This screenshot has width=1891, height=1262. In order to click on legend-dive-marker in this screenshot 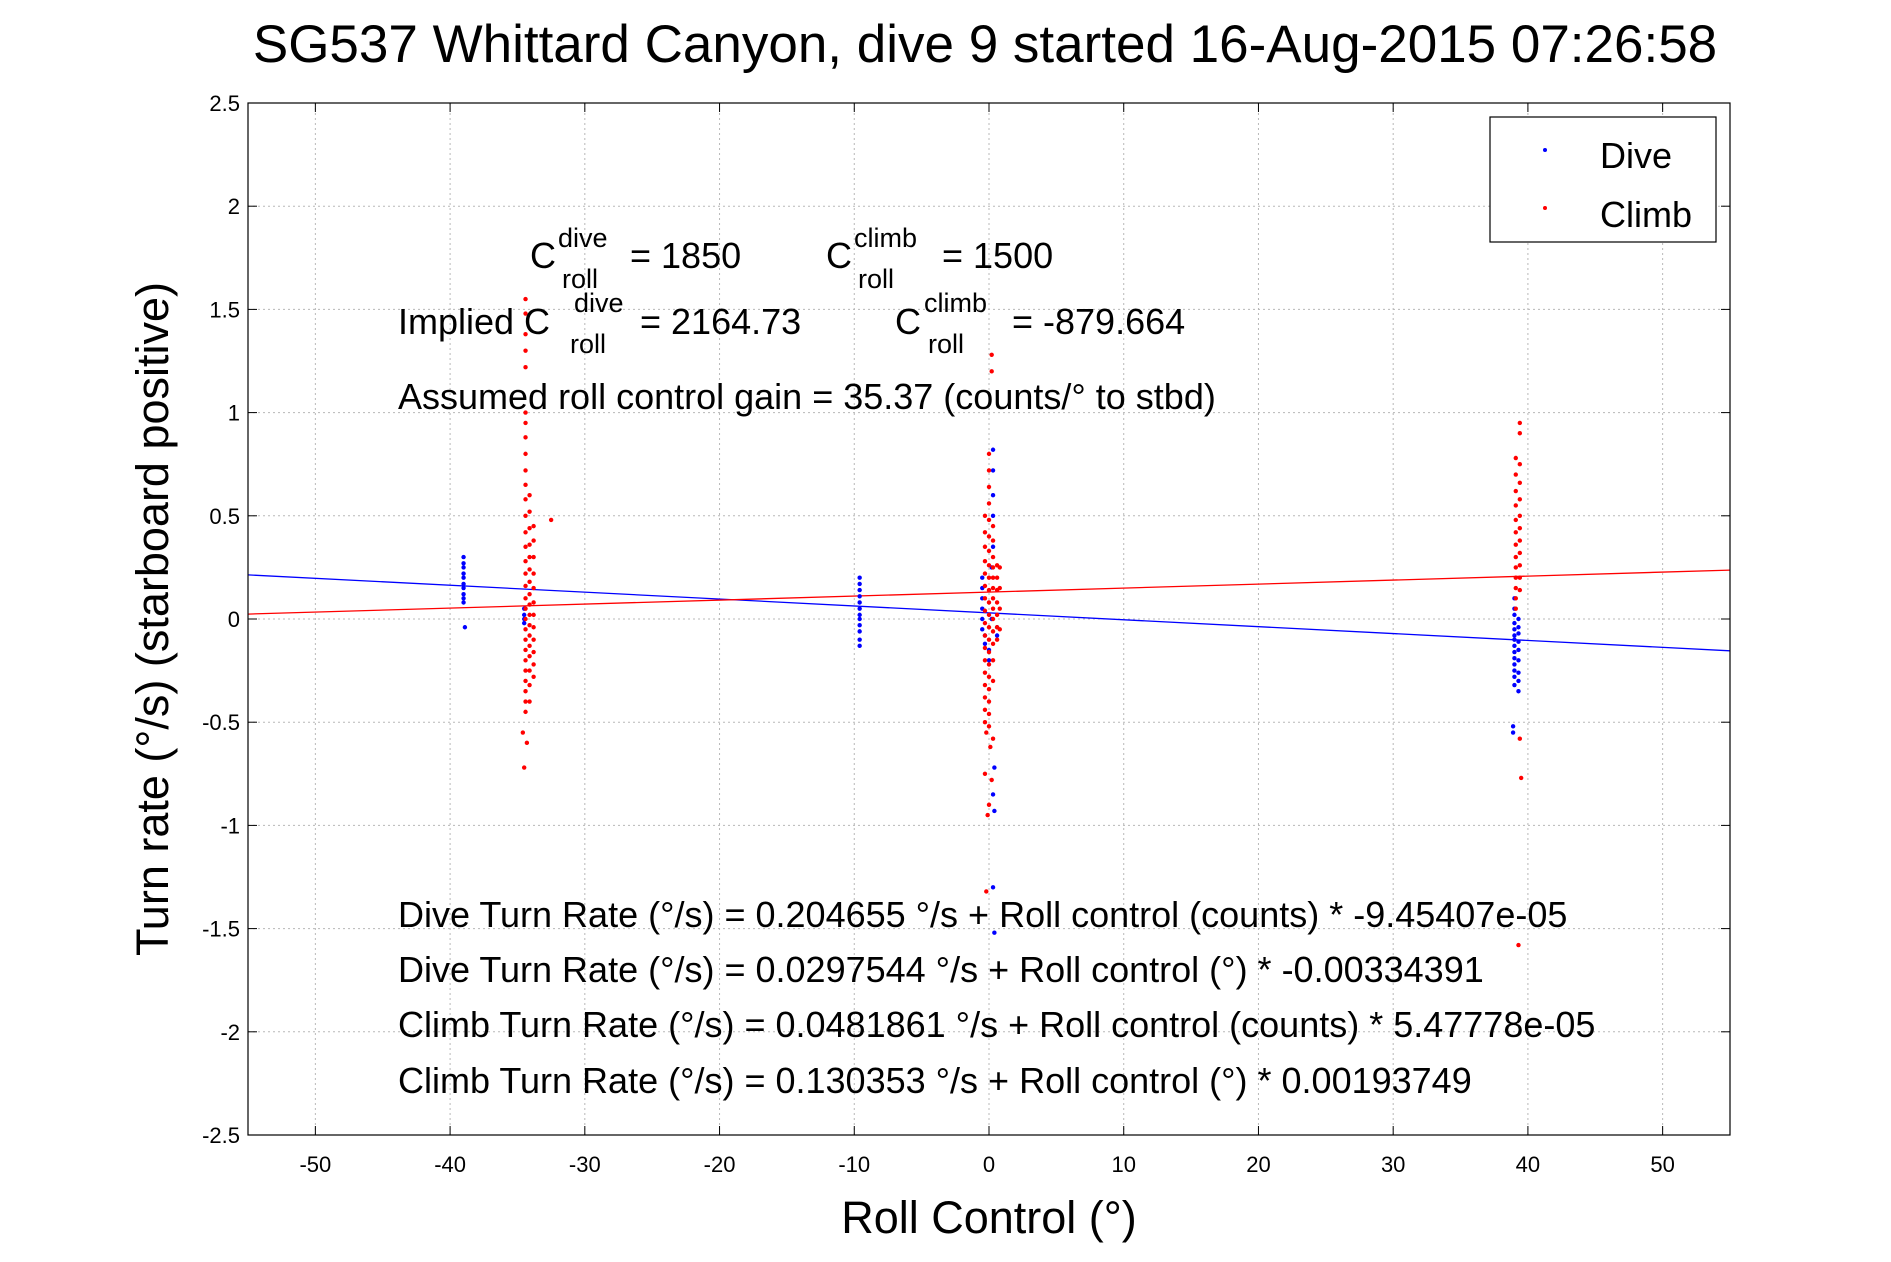, I will do `click(1545, 150)`.